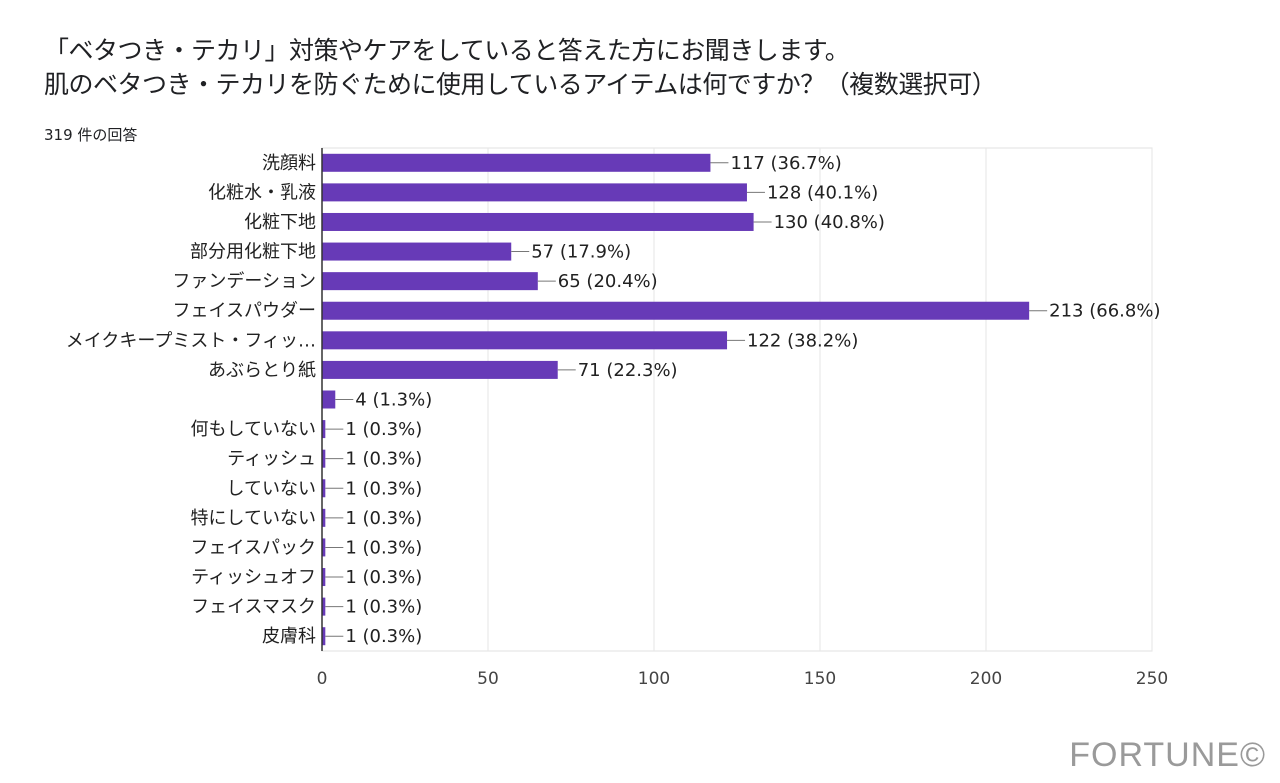  I want to click on data-label: 213 (66.8%), so click(1104, 311).